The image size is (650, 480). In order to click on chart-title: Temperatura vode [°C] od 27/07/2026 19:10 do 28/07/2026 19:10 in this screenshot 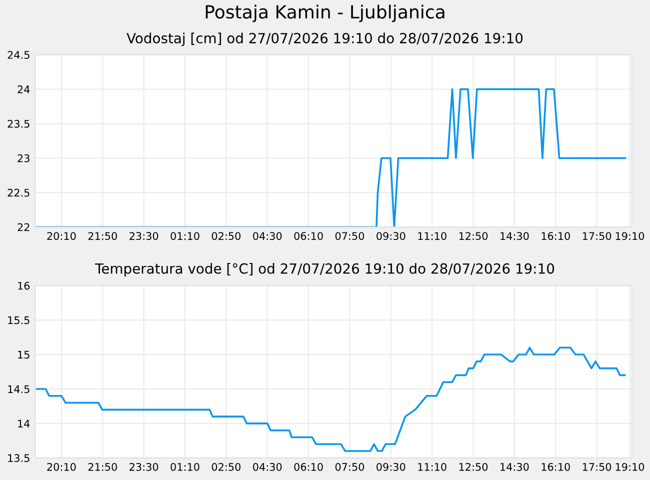, I will do `click(324, 269)`.